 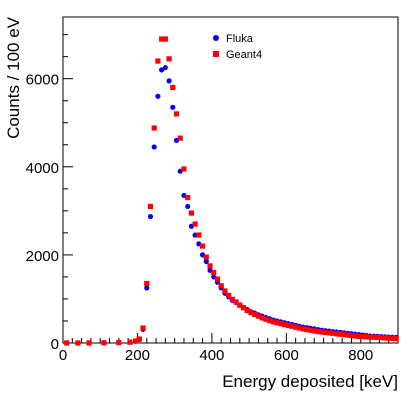 I want to click on legend-label-fluka: Fluka, so click(x=240, y=39).